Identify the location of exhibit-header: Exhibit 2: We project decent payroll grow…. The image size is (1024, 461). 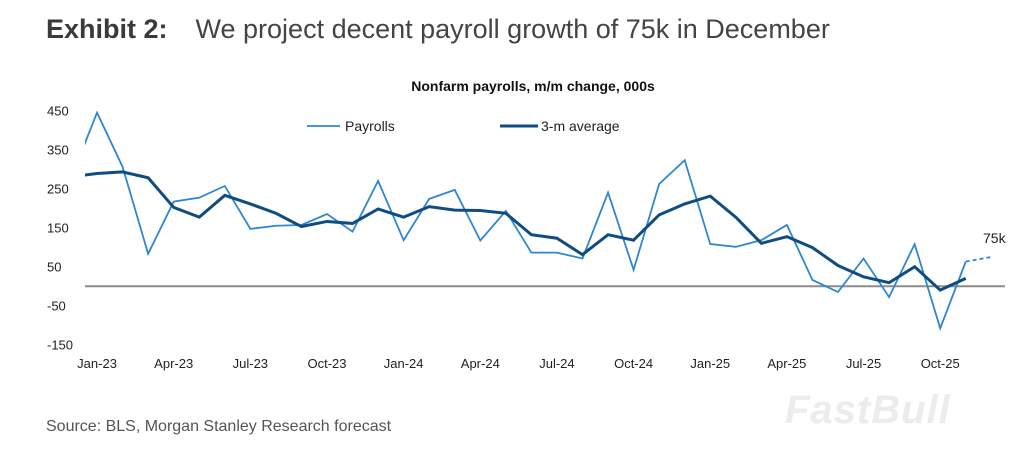
(438, 29).